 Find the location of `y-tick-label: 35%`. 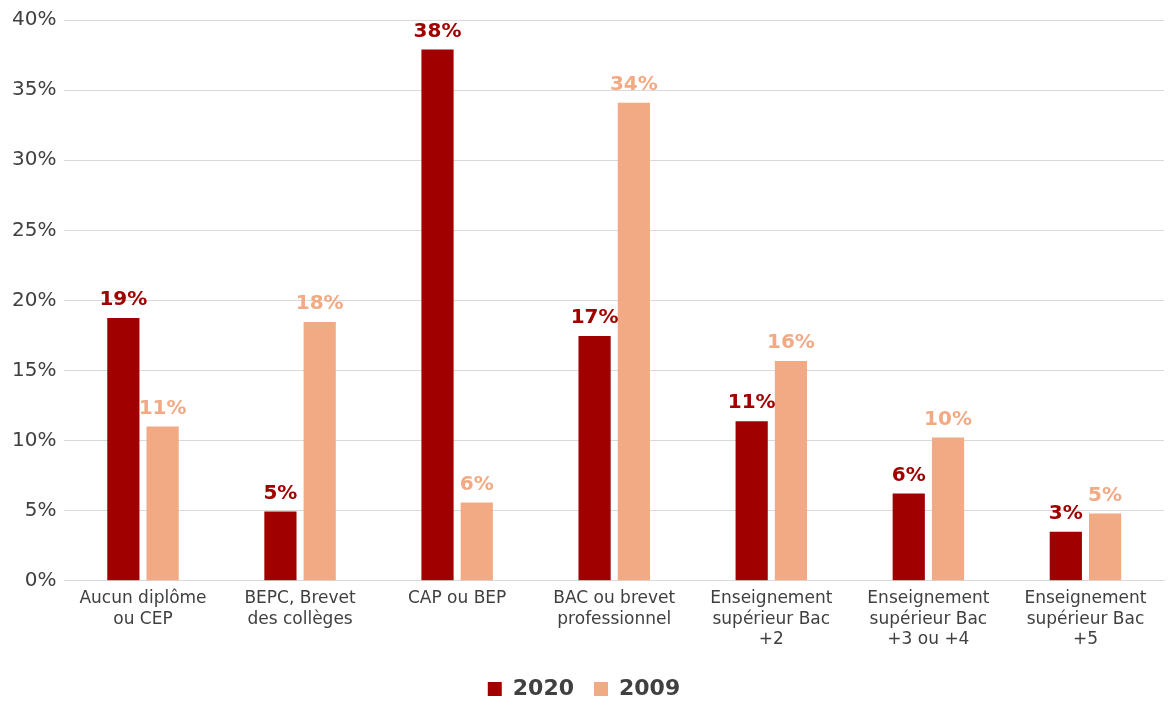

y-tick-label: 35% is located at coordinates (34, 88).